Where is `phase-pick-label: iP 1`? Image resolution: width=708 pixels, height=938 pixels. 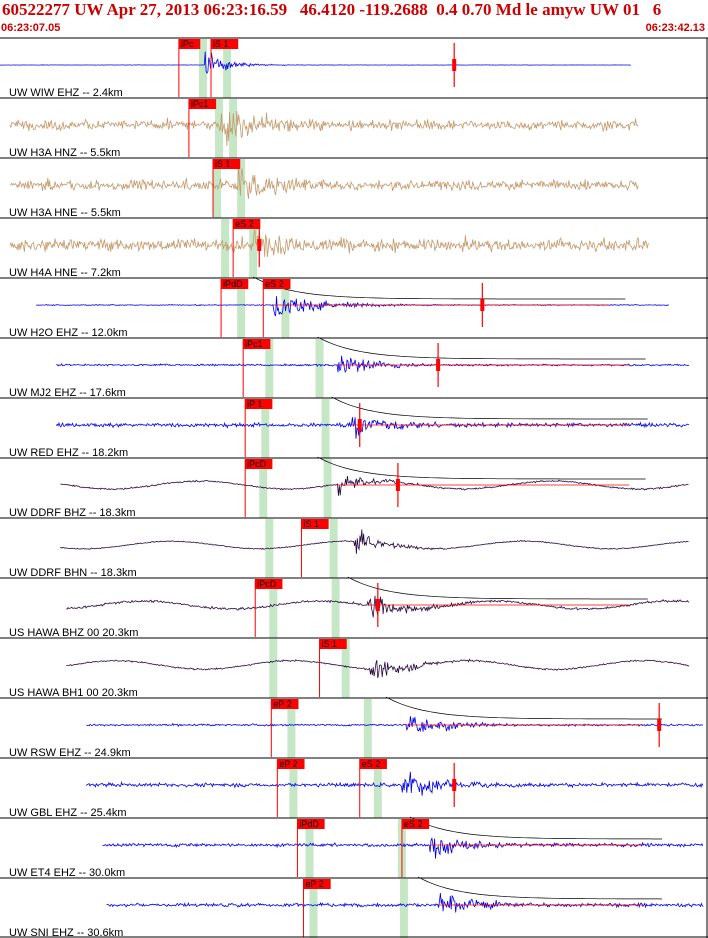
phase-pick-label: iP 1 is located at coordinates (254, 404).